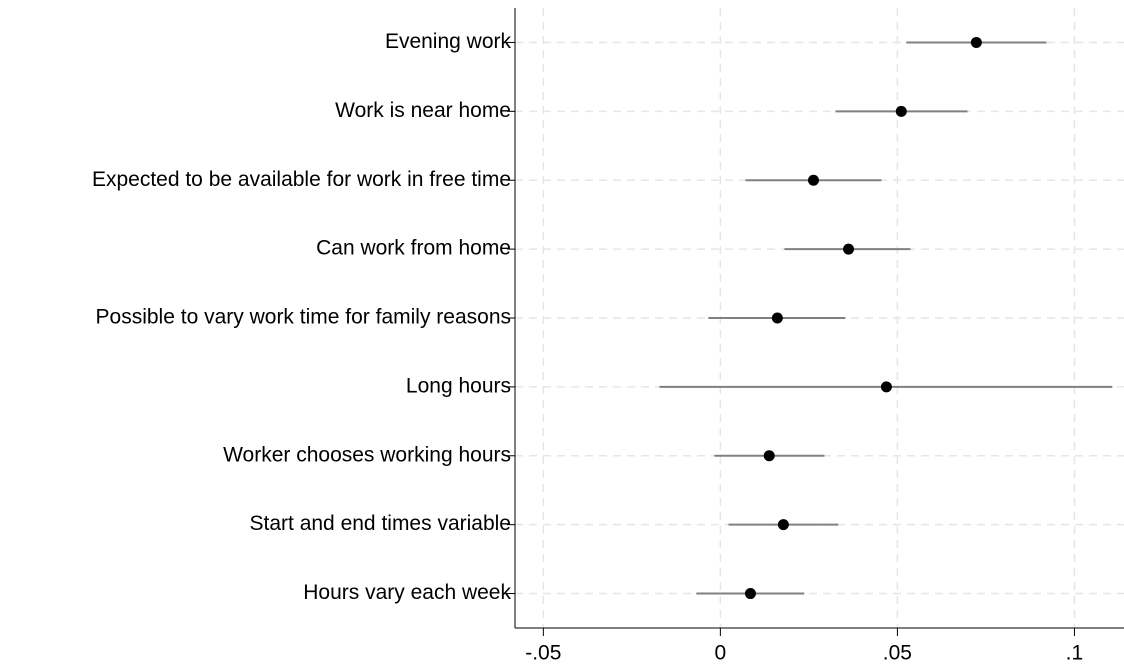  Describe the element at coordinates (423, 110) in the screenshot. I see `y-tick-label: Work is near home` at that location.